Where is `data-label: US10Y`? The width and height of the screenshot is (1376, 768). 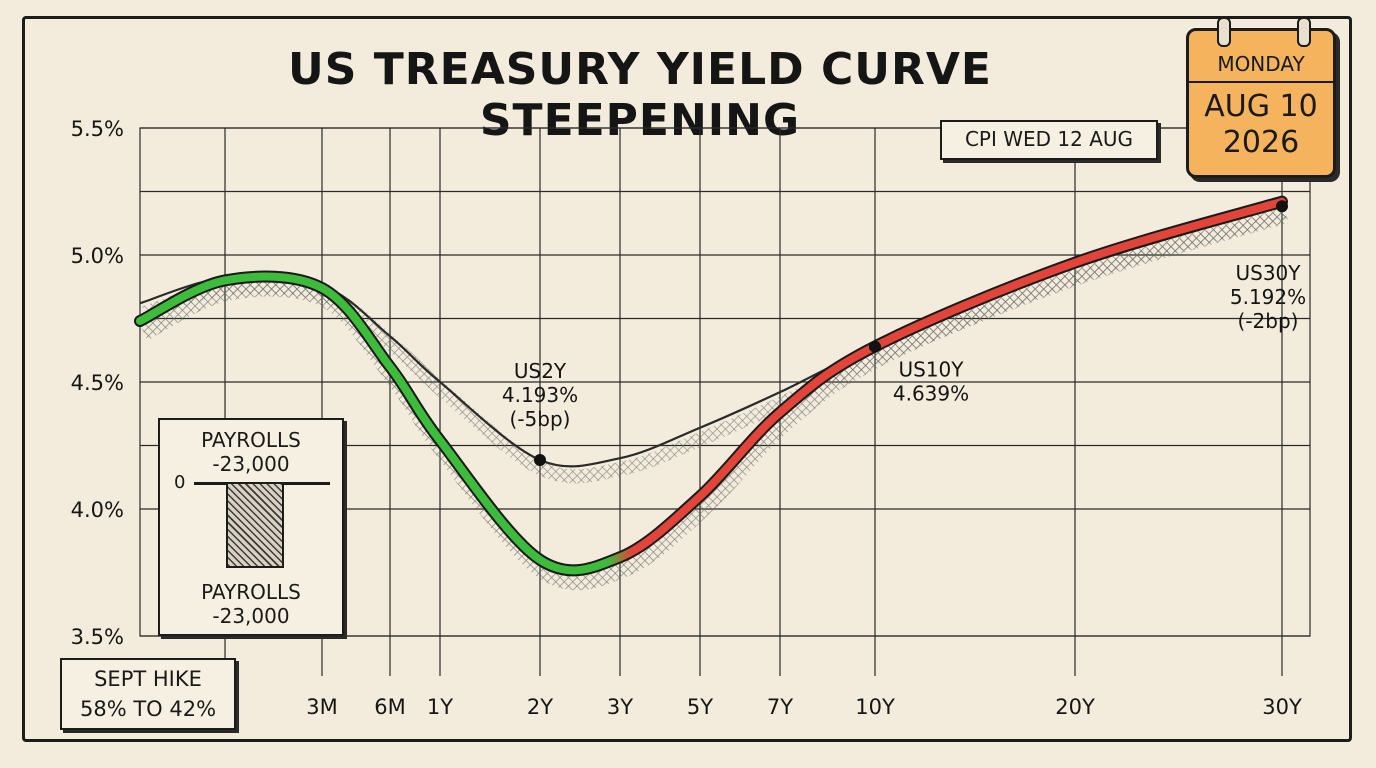 data-label: US10Y is located at coordinates (932, 370).